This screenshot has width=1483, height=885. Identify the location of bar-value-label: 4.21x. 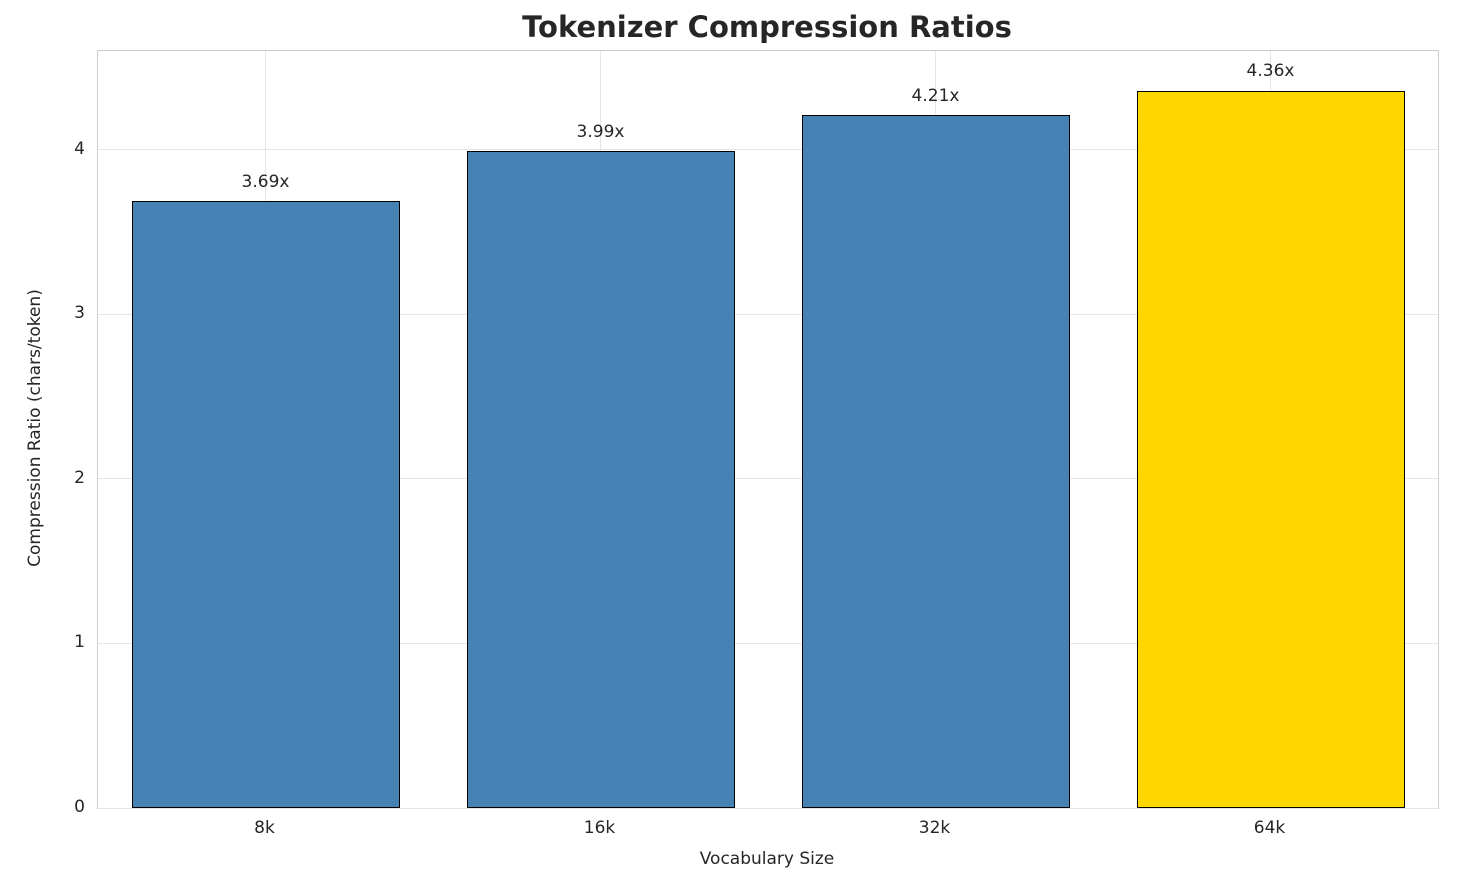
(935, 96).